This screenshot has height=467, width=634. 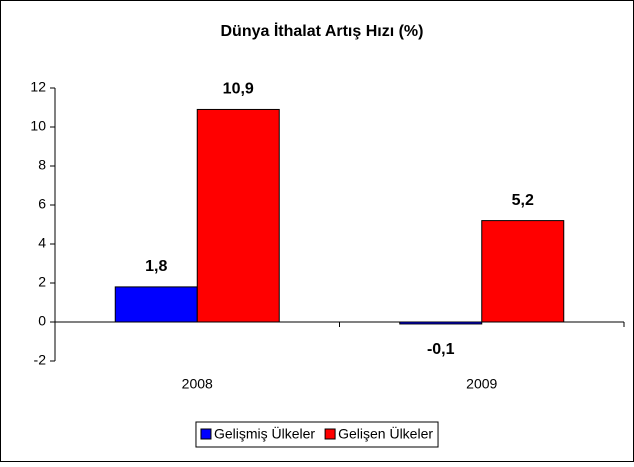 What do you see at coordinates (156, 266) in the screenshot?
I see `data-label: 1,8` at bounding box center [156, 266].